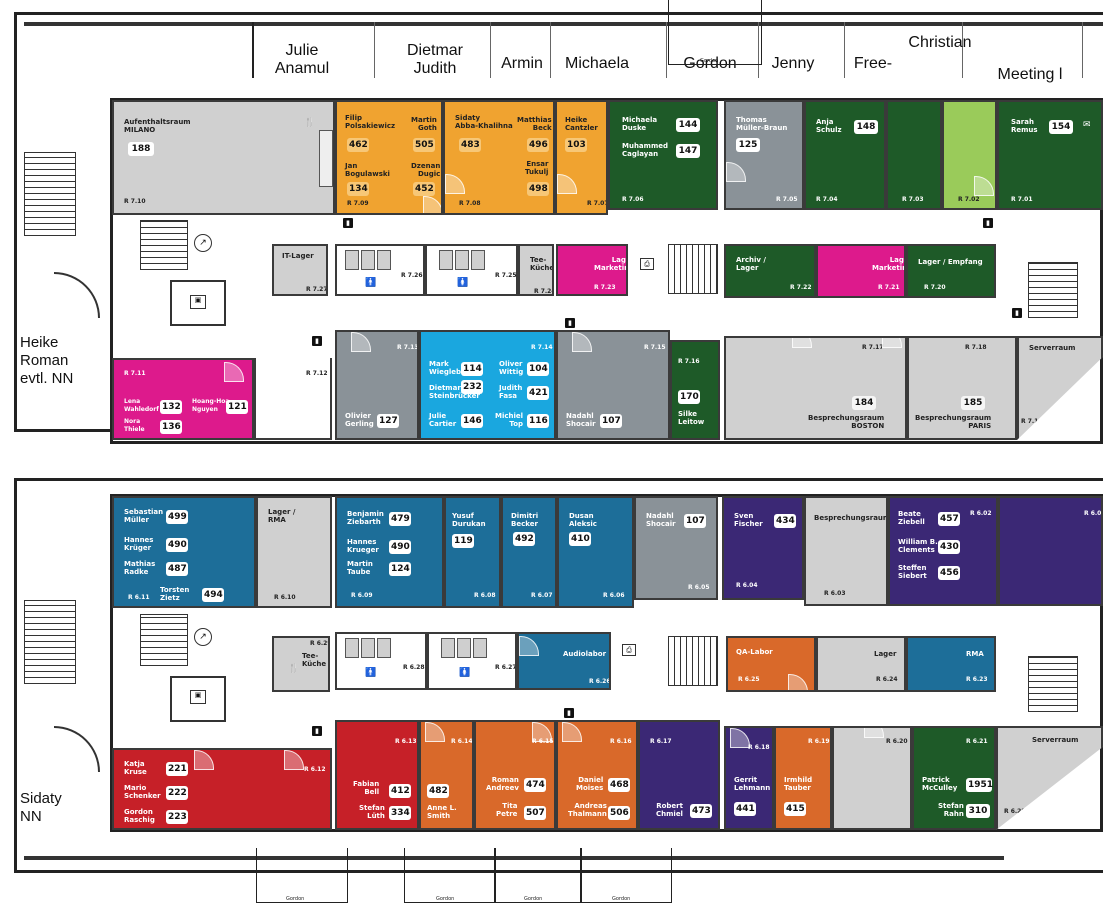  What do you see at coordinates (771, 664) in the screenshot?
I see `room-r625: QA-Labor R 6.25` at bounding box center [771, 664].